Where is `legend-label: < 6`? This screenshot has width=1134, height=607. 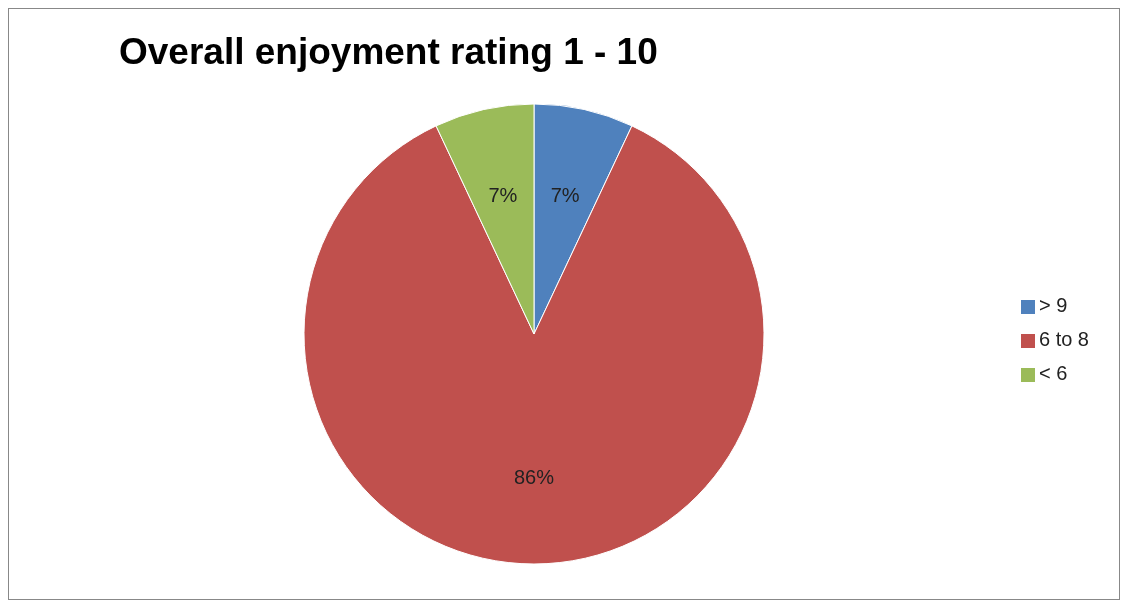 legend-label: < 6 is located at coordinates (1053, 373).